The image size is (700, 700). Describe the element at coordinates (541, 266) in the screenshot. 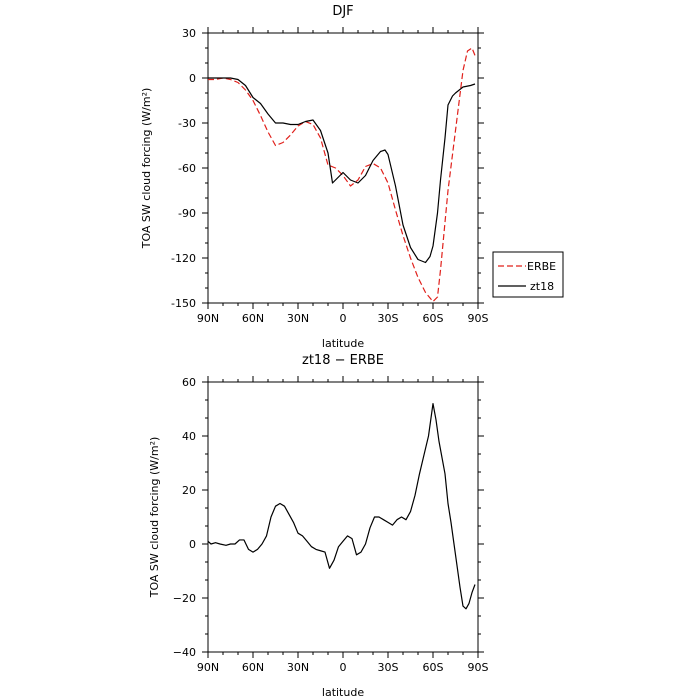

I see `legend-label-erbe: ERBE` at that location.